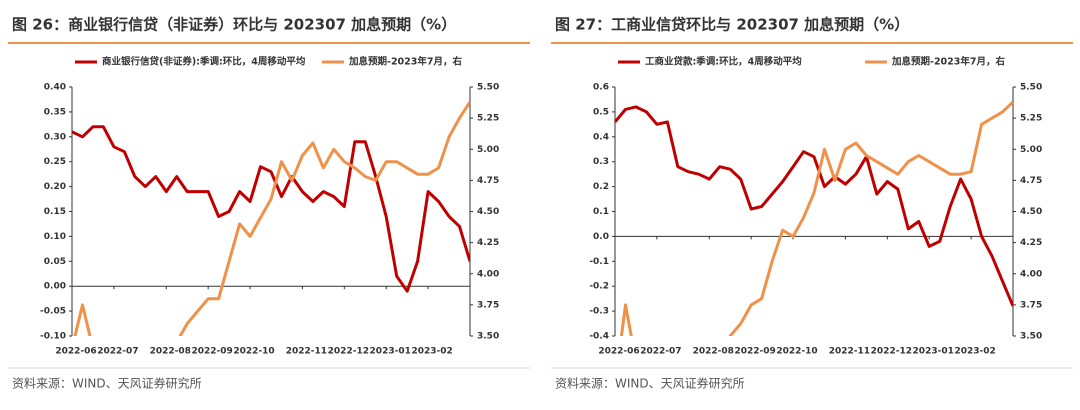 This screenshot has width=1080, height=410. Describe the element at coordinates (601, 187) in the screenshot. I see `y-tick-label: 0.2` at that location.